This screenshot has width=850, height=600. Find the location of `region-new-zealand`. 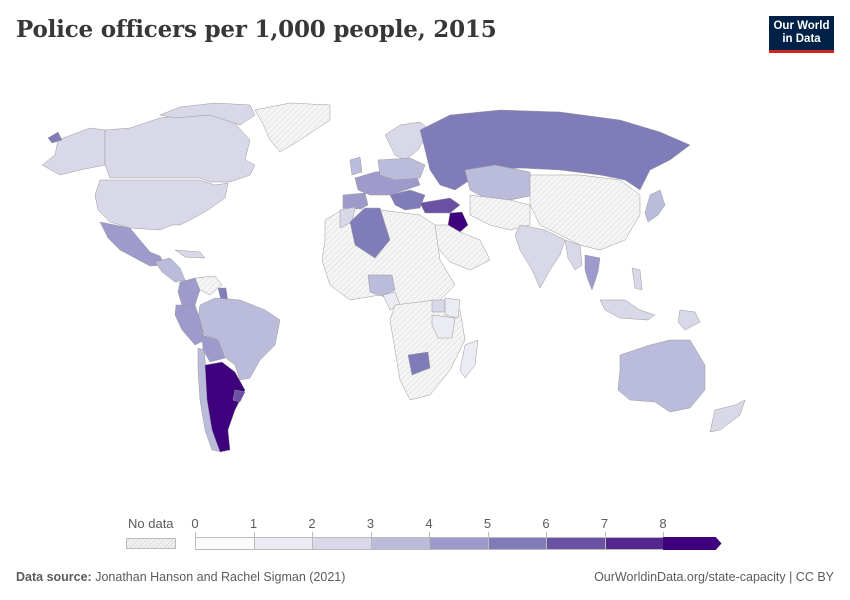

region-new-zealand is located at coordinates (727, 416).